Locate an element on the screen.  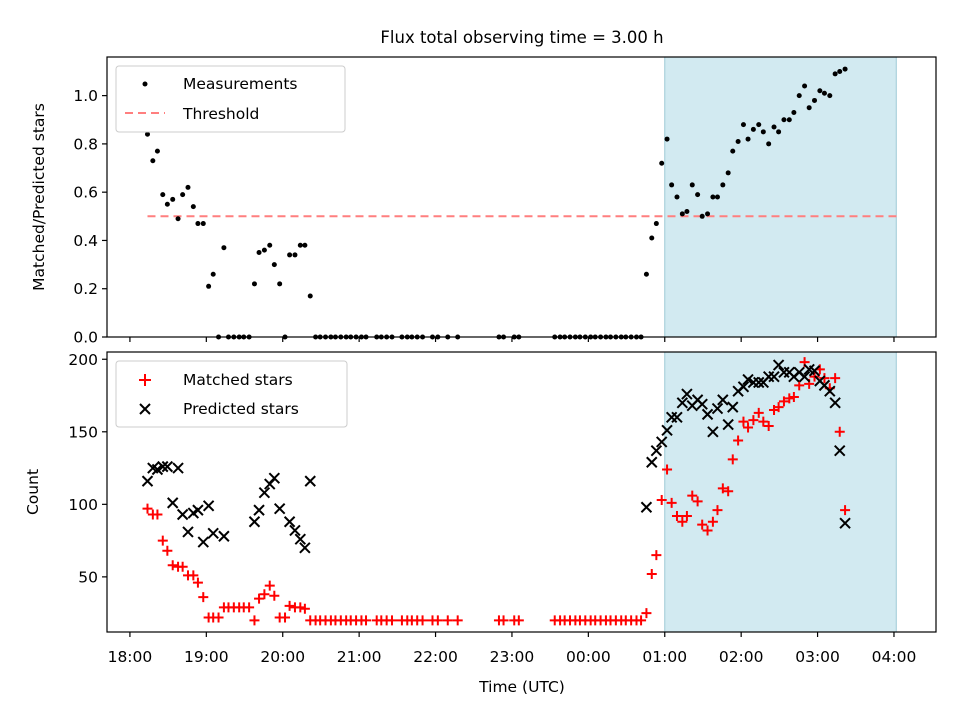
y-tick-label: 100 is located at coordinates (83, 505).